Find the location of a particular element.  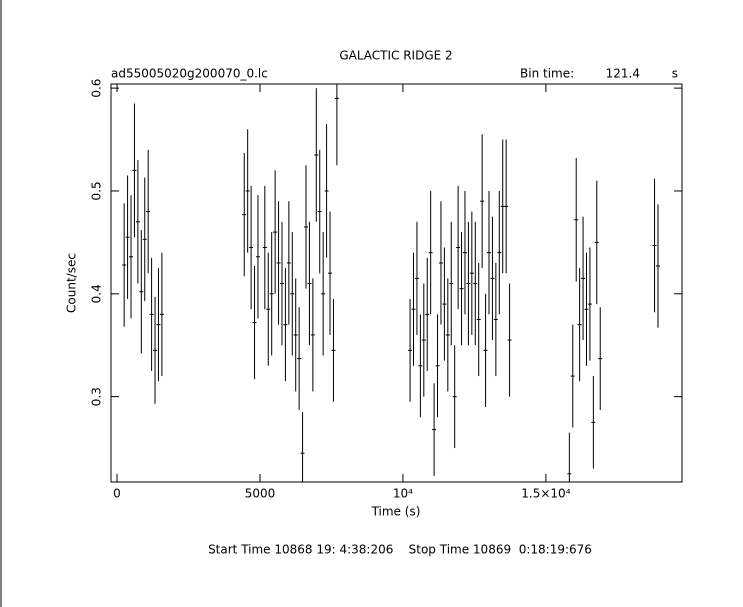

bin-time-label: Bin time: is located at coordinates (547, 74).